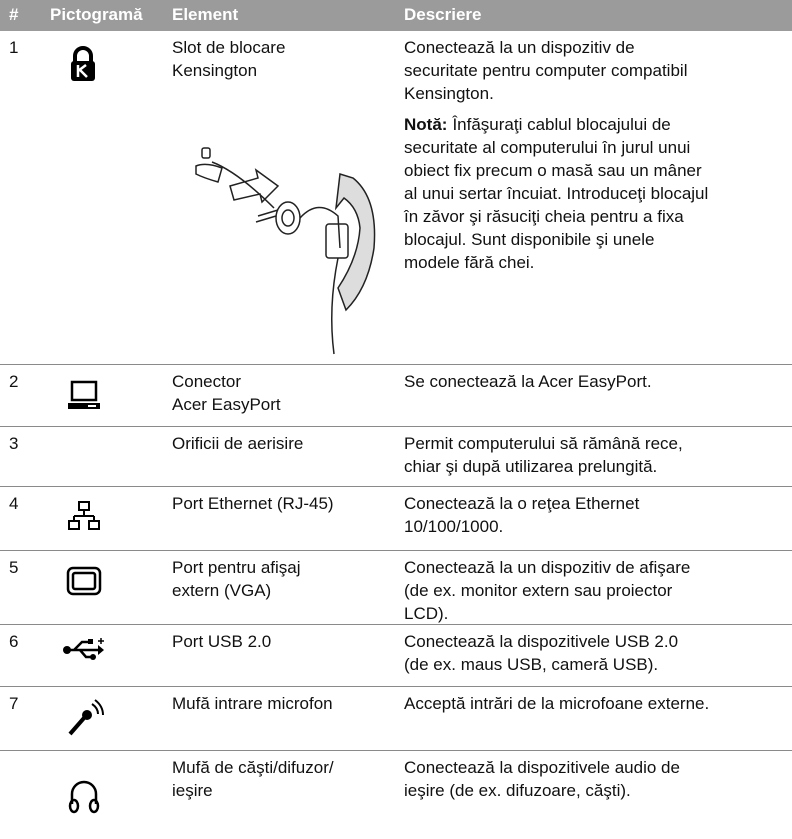 This screenshot has height=839, width=792. What do you see at coordinates (553, 170) in the screenshot?
I see `note-text: obiect fix precum o masă sau un mâner` at bounding box center [553, 170].